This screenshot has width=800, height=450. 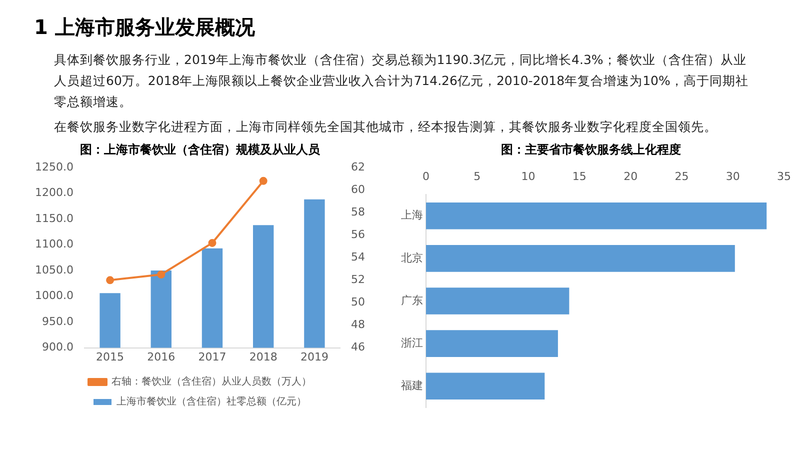 I want to click on x-tick-label: 25, so click(x=681, y=176).